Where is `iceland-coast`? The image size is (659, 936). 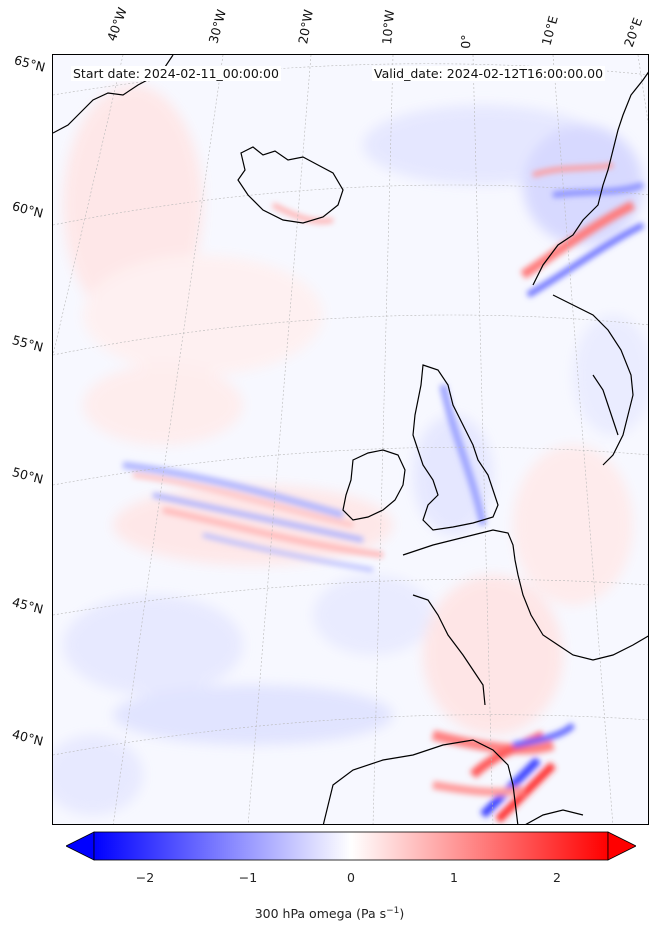 iceland-coast is located at coordinates (290, 185).